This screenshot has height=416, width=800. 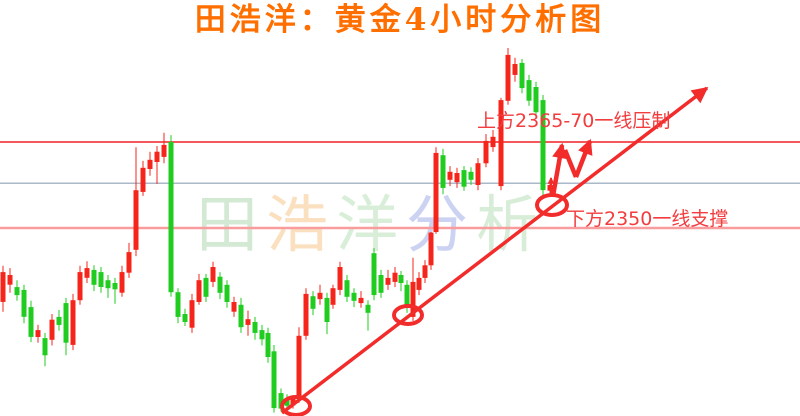 I want to click on watermark-char: 洋, so click(x=371, y=224).